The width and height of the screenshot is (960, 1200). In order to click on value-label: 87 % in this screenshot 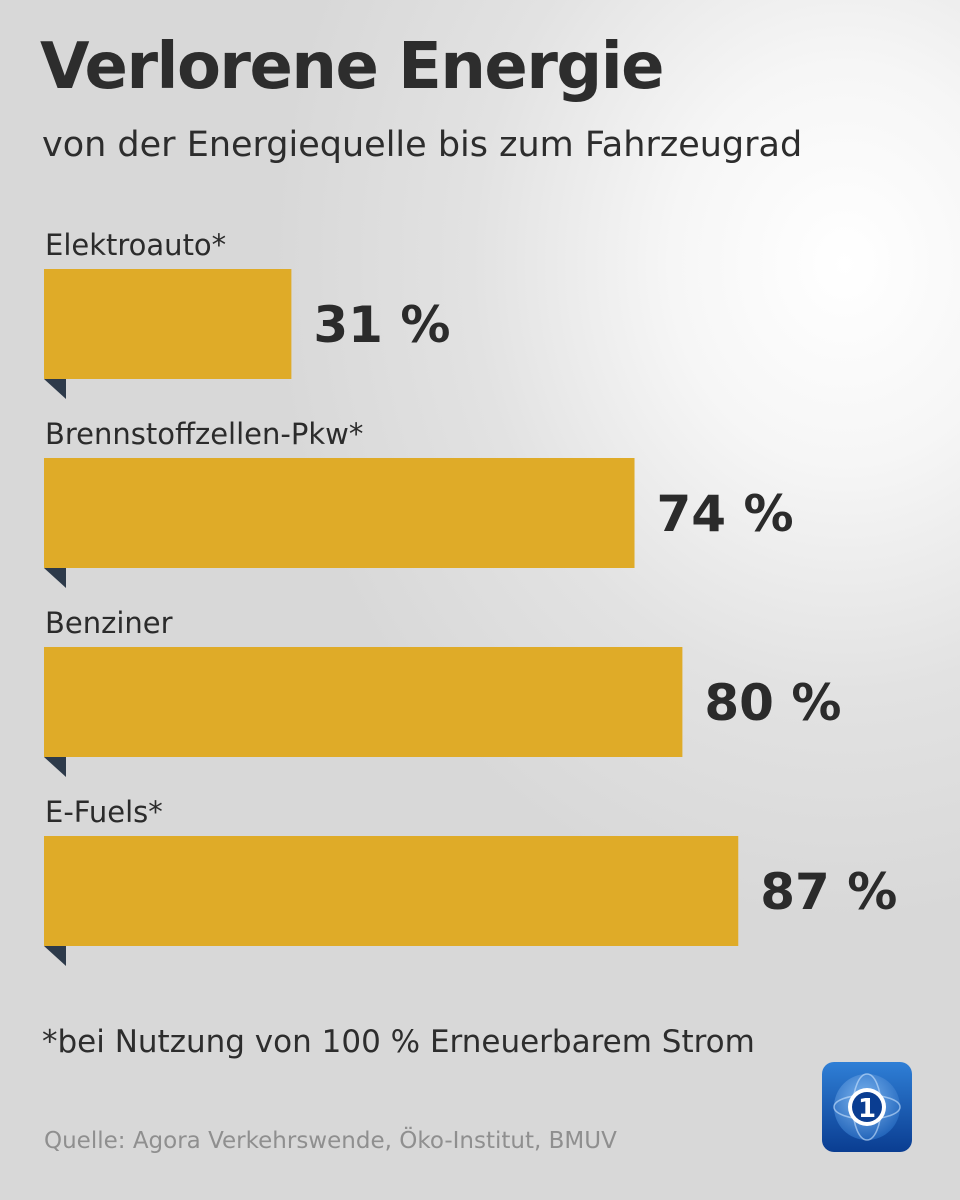, I will do `click(828, 892)`.